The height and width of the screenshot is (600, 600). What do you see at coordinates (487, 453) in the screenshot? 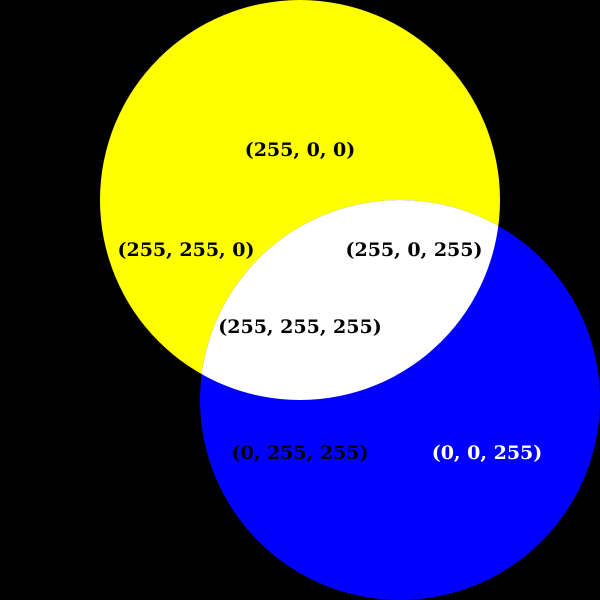
I see `label-bottom-right: (0, 0, 255)` at bounding box center [487, 453].